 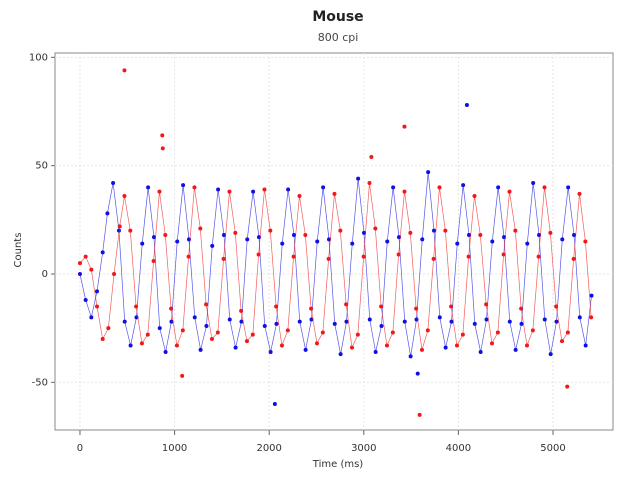 I want to click on y-axis-label: Counts, so click(x=18, y=250).